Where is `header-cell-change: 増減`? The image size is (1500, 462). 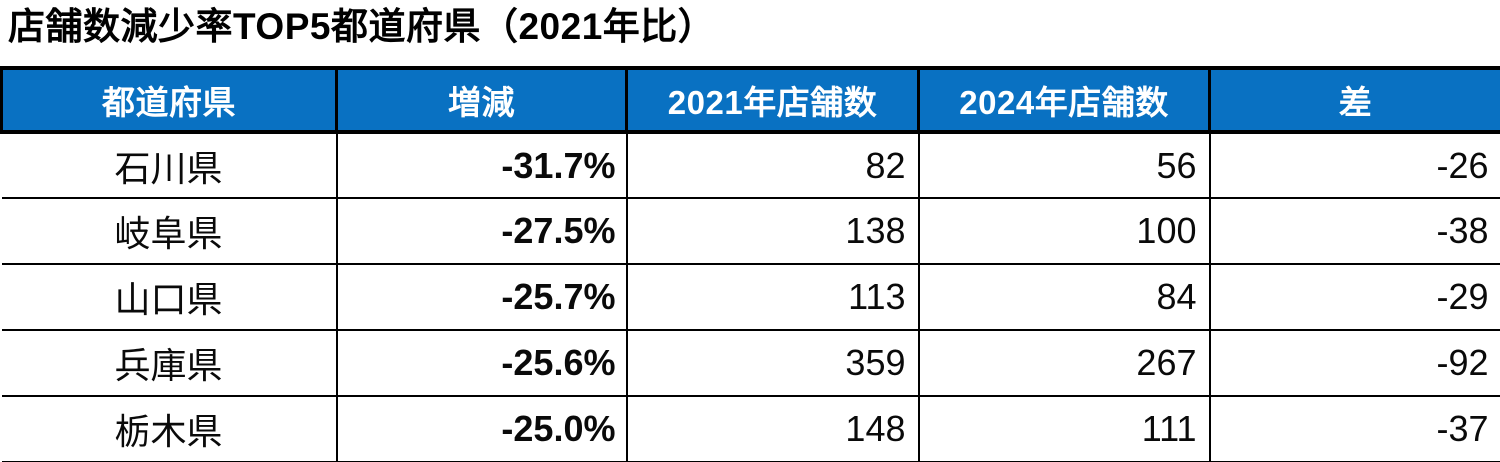 header-cell-change: 増減 is located at coordinates (481, 100).